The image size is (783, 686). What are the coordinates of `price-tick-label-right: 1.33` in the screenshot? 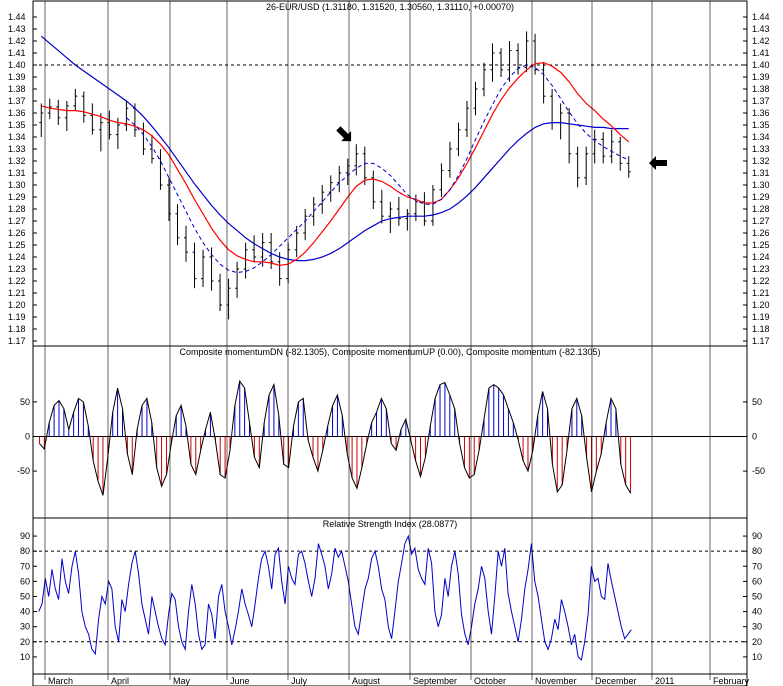 It's located at (761, 149).